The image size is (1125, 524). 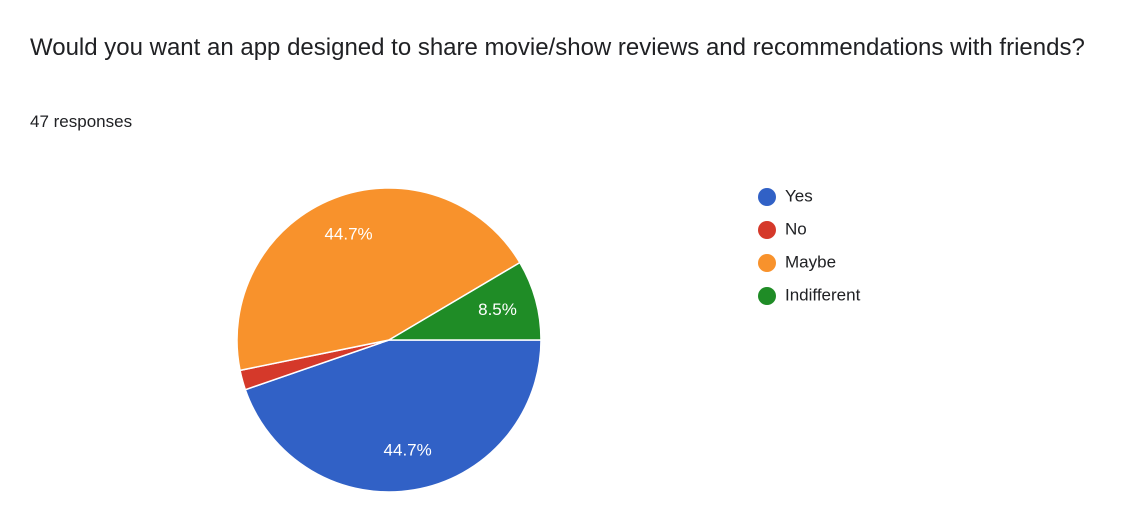 What do you see at coordinates (810, 261) in the screenshot?
I see `legend-label: Maybe` at bounding box center [810, 261].